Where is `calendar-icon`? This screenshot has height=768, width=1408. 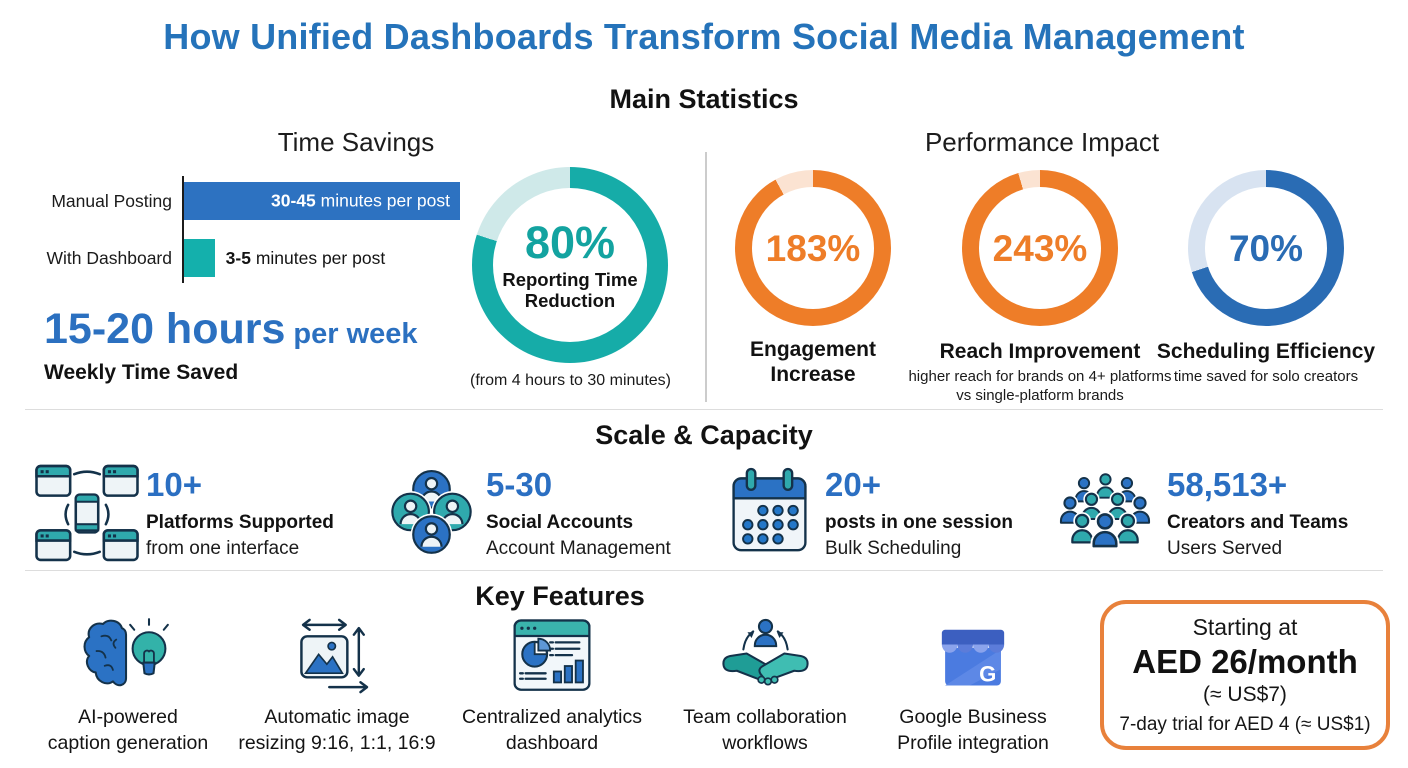
calendar-icon is located at coordinates (769, 511).